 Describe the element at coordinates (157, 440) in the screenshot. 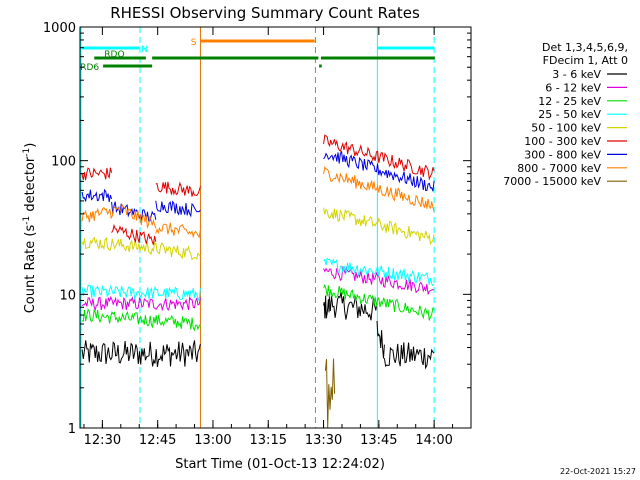

I see `x-tick-label-12-45: 12:45` at that location.